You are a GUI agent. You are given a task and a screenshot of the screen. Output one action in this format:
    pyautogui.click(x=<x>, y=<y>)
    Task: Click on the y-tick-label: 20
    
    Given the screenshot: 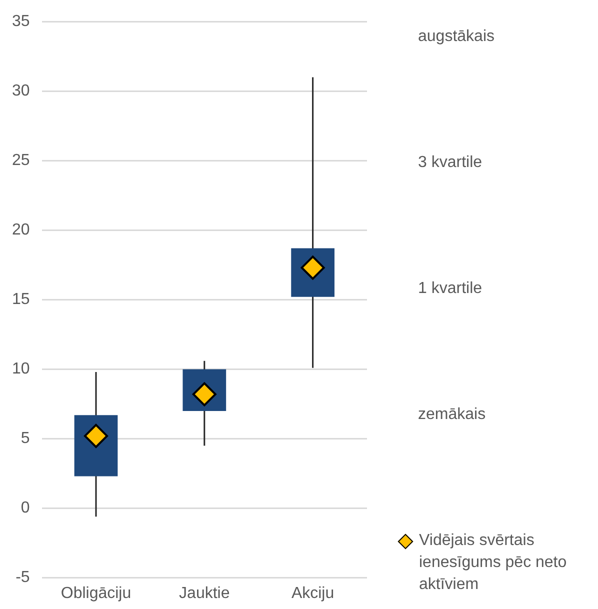 What is the action you would take?
    pyautogui.click(x=21, y=230)
    